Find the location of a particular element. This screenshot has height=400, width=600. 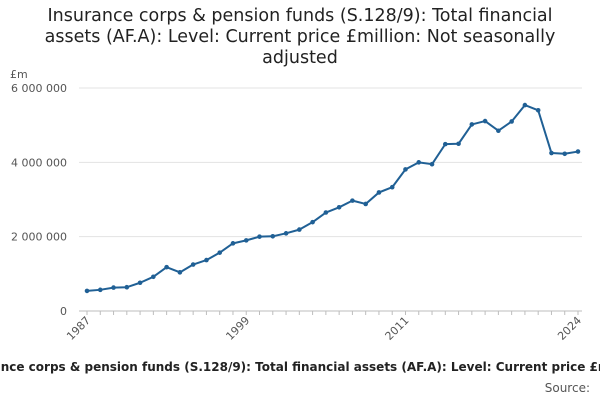

y-tick-labels: 0 2 000 000 4 000 000 6 000 000 is located at coordinates (39, 200).